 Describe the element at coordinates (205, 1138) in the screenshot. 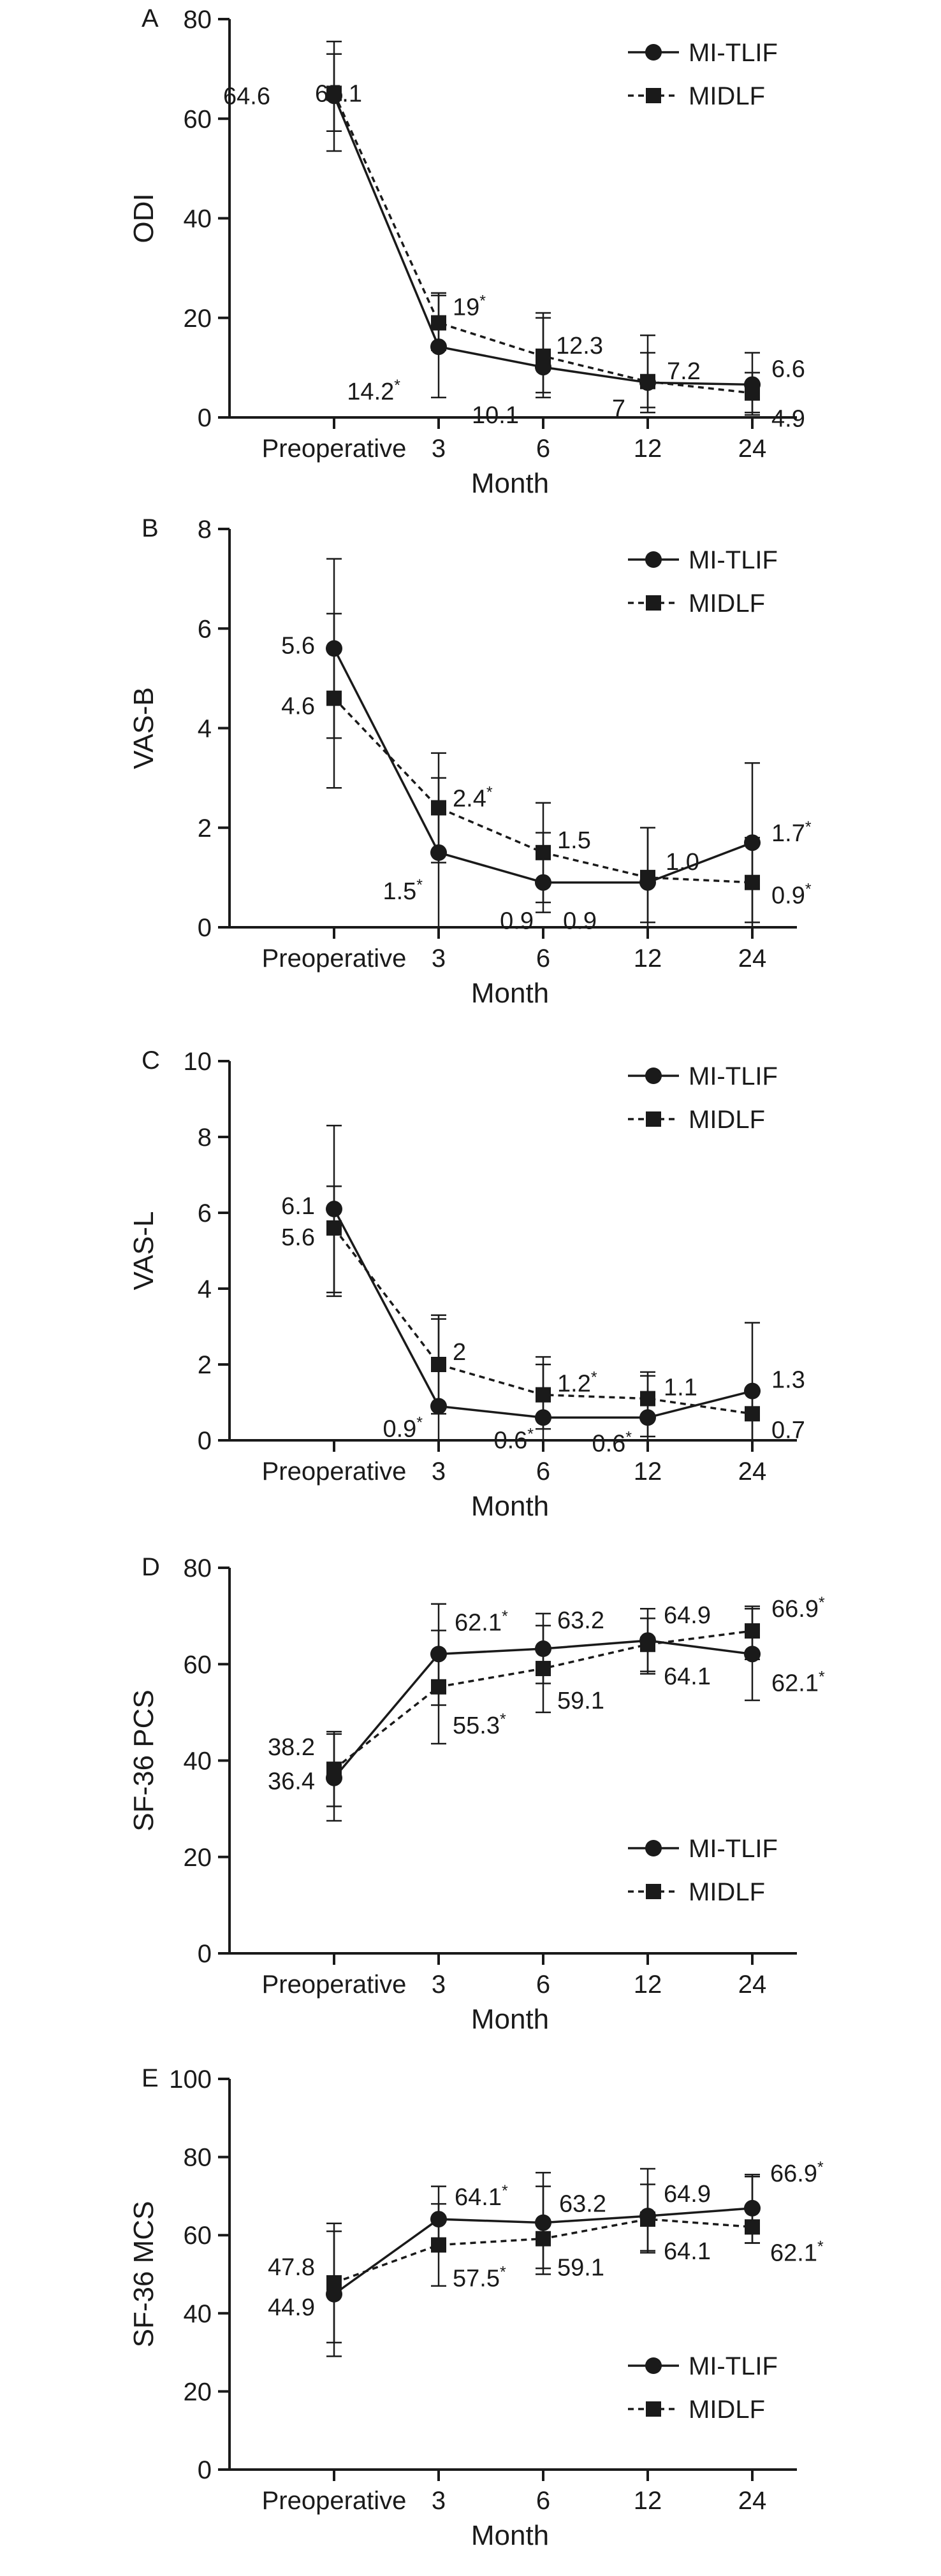

I see `y-tick-label: 8` at that location.